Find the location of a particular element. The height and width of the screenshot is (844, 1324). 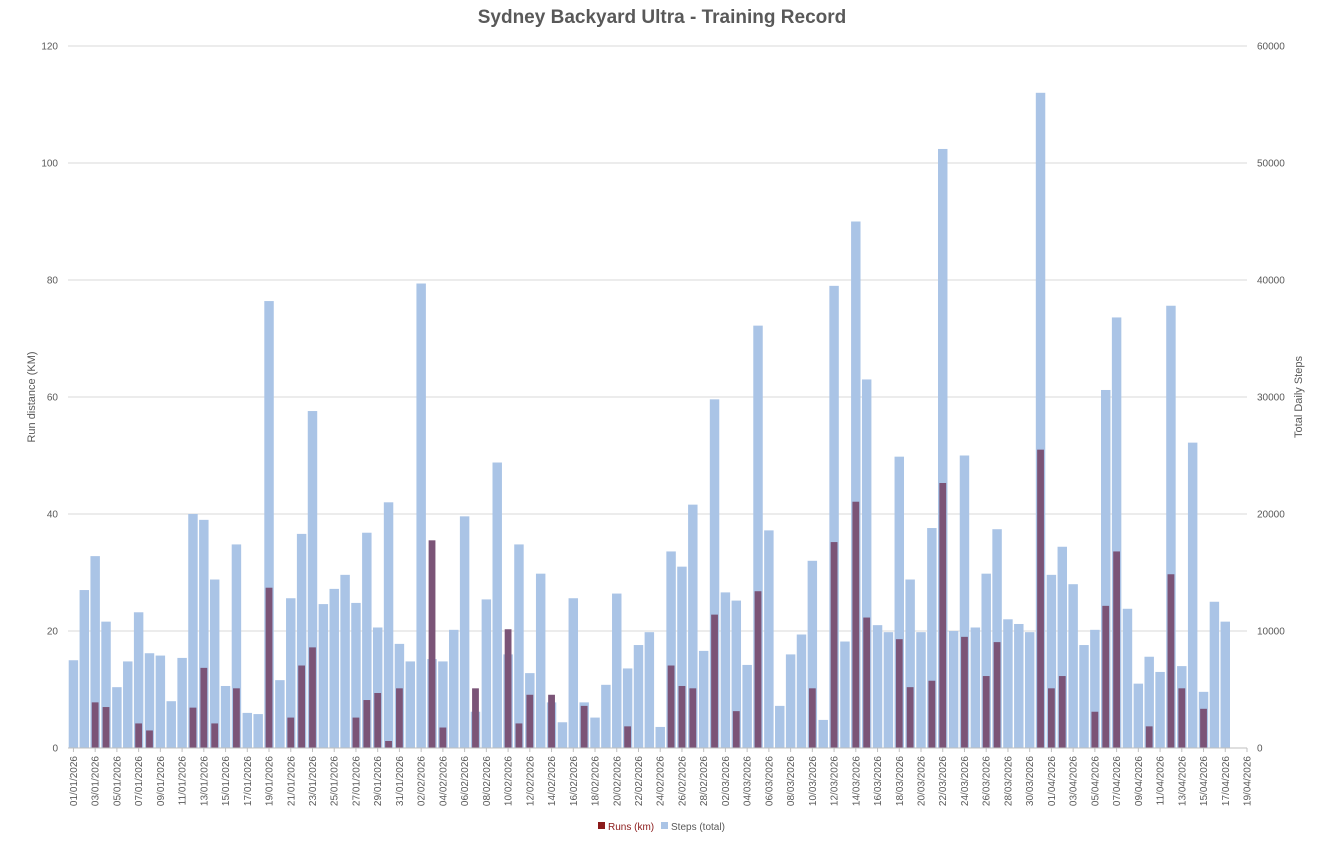

x-tick-label: 05/01/2026 is located at coordinates (117, 781).